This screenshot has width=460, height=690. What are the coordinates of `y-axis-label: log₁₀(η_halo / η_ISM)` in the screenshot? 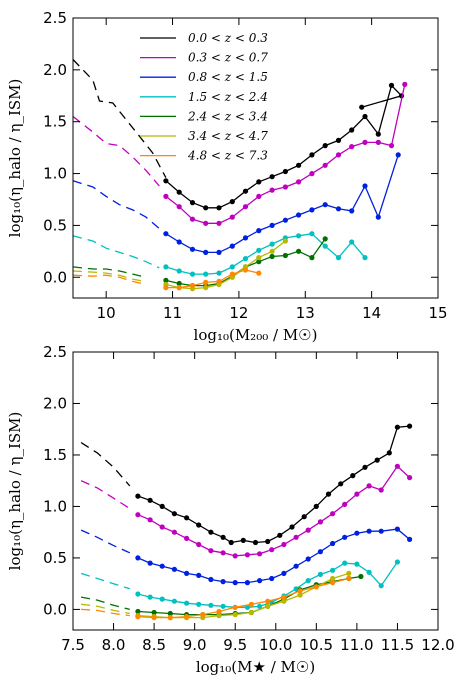 It's located at (15, 158).